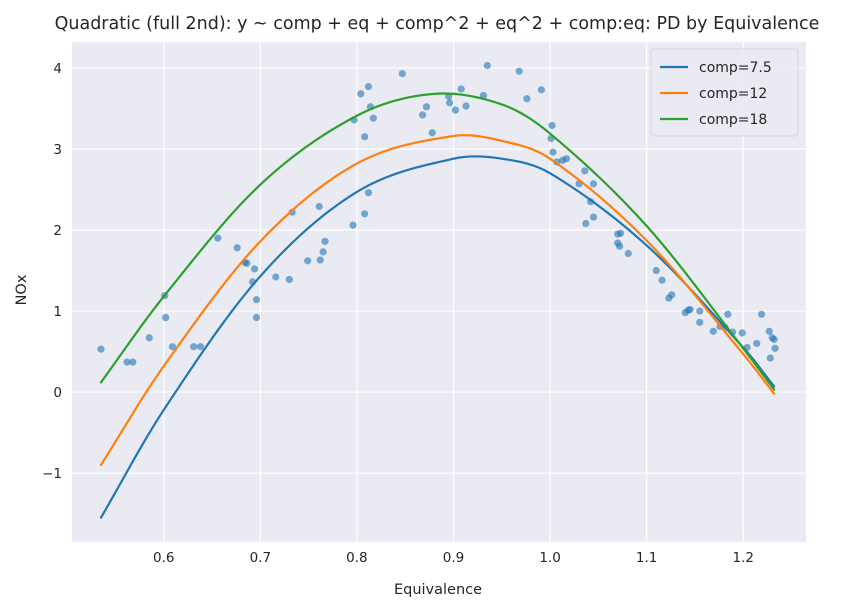  Describe the element at coordinates (57, 231) in the screenshot. I see `y-tick-label: 2` at that location.